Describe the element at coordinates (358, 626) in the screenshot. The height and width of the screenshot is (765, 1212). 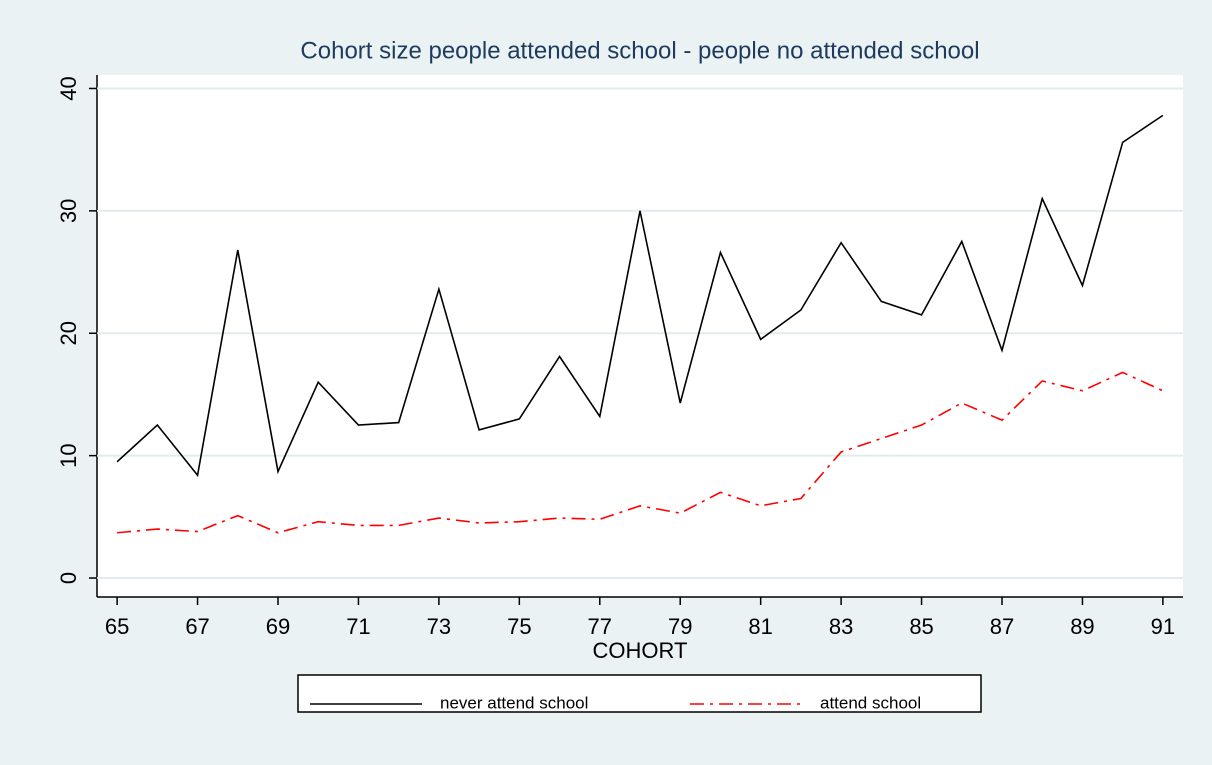
I see `x-tick-label: 71` at that location.